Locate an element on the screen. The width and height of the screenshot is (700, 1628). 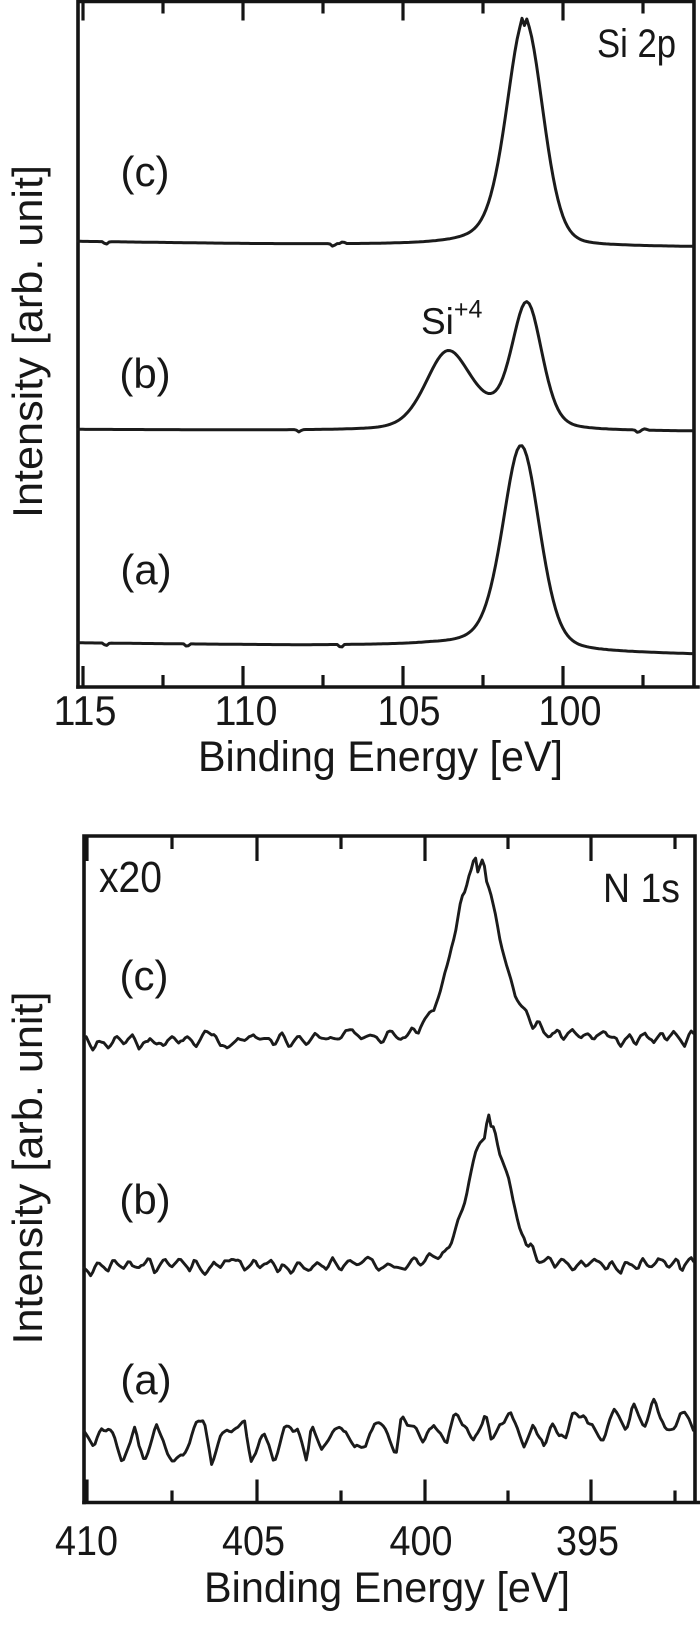
svg-text: 395 is located at coordinates (587, 1540).